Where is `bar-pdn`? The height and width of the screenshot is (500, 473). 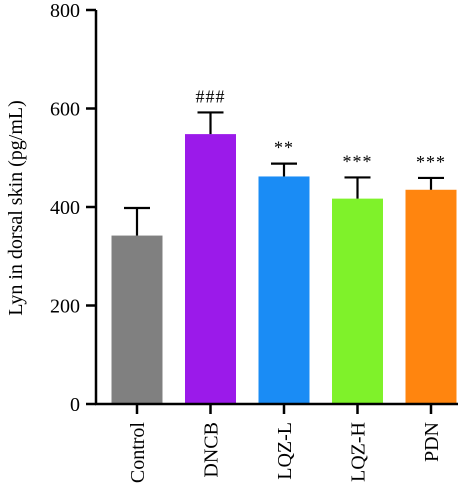
bar-pdn is located at coordinates (431, 296).